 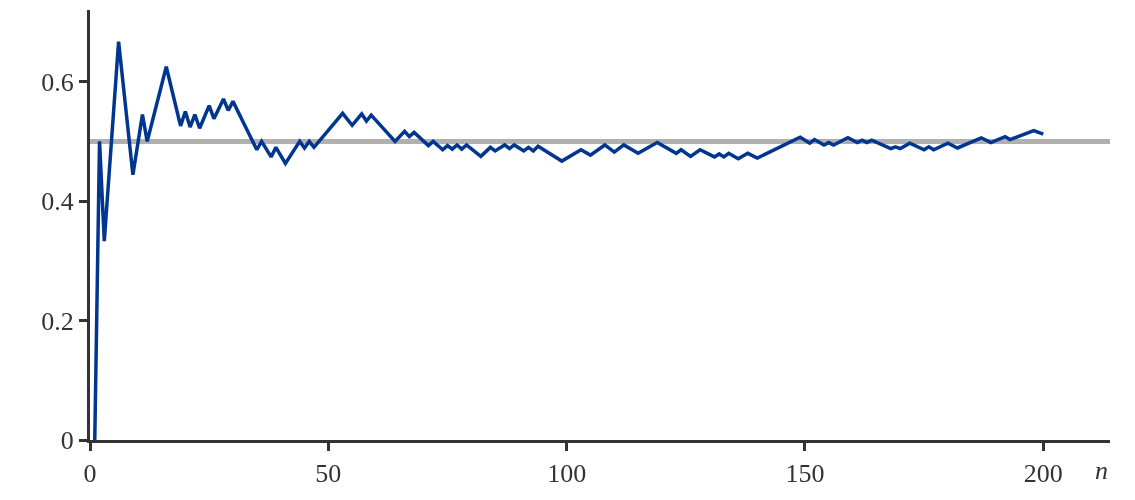 I want to click on x-tick-label: 200, so click(x=1043, y=474).